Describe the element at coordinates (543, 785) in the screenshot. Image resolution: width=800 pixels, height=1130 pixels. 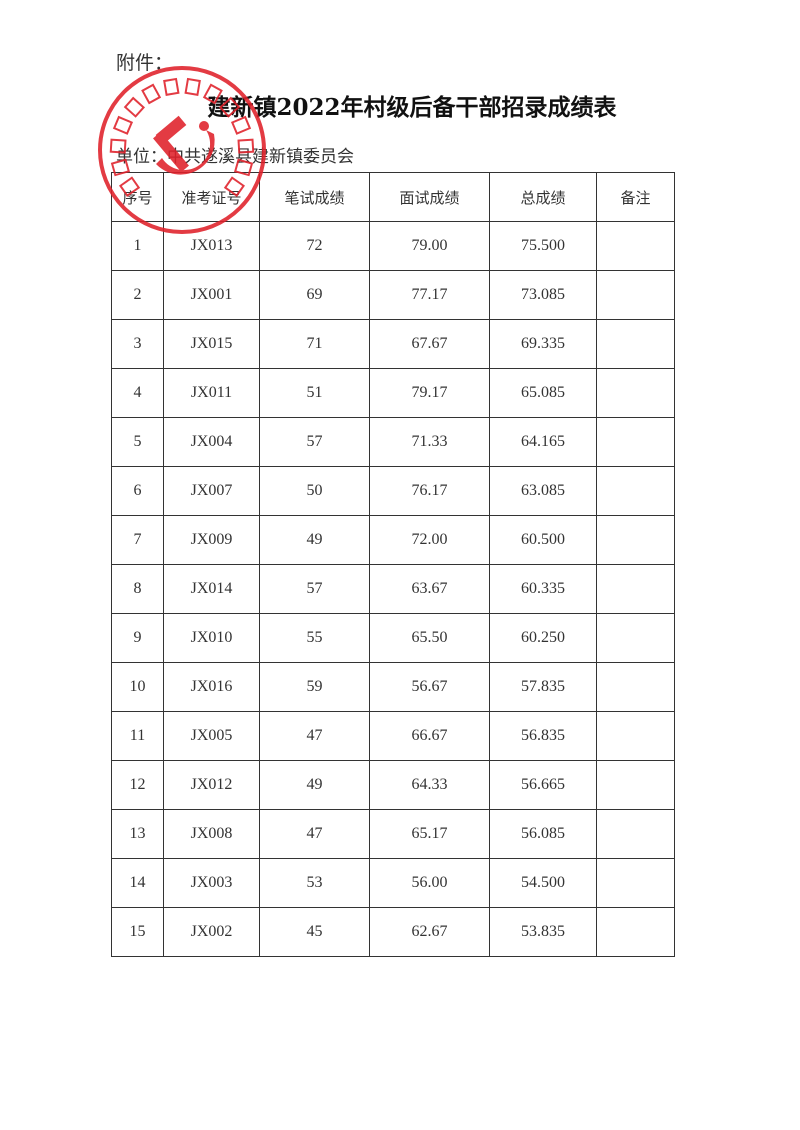
I see `cell-total-score: 56.665` at that location.